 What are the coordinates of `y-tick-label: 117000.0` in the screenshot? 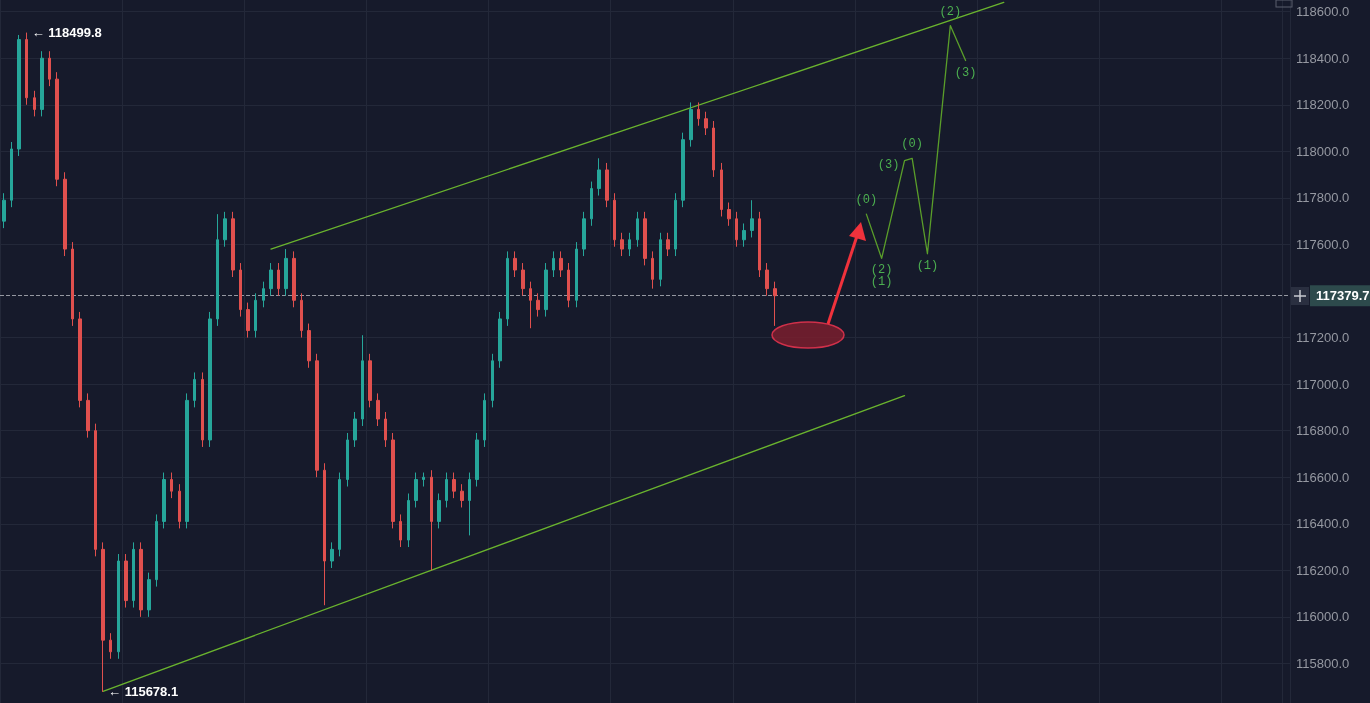 It's located at (1323, 384).